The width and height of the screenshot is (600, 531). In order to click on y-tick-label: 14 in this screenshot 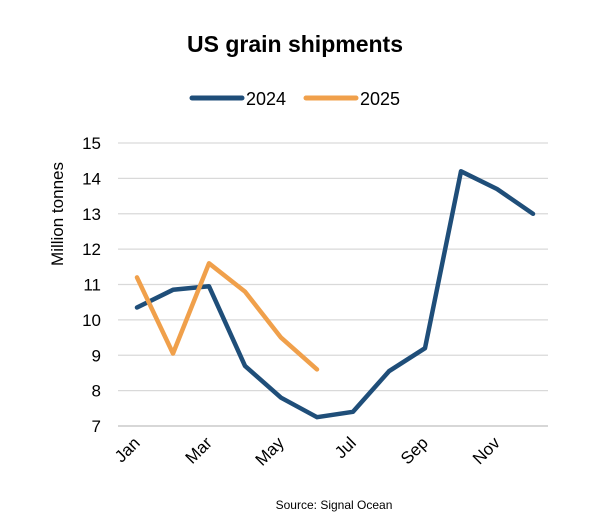, I will do `click(91, 178)`.